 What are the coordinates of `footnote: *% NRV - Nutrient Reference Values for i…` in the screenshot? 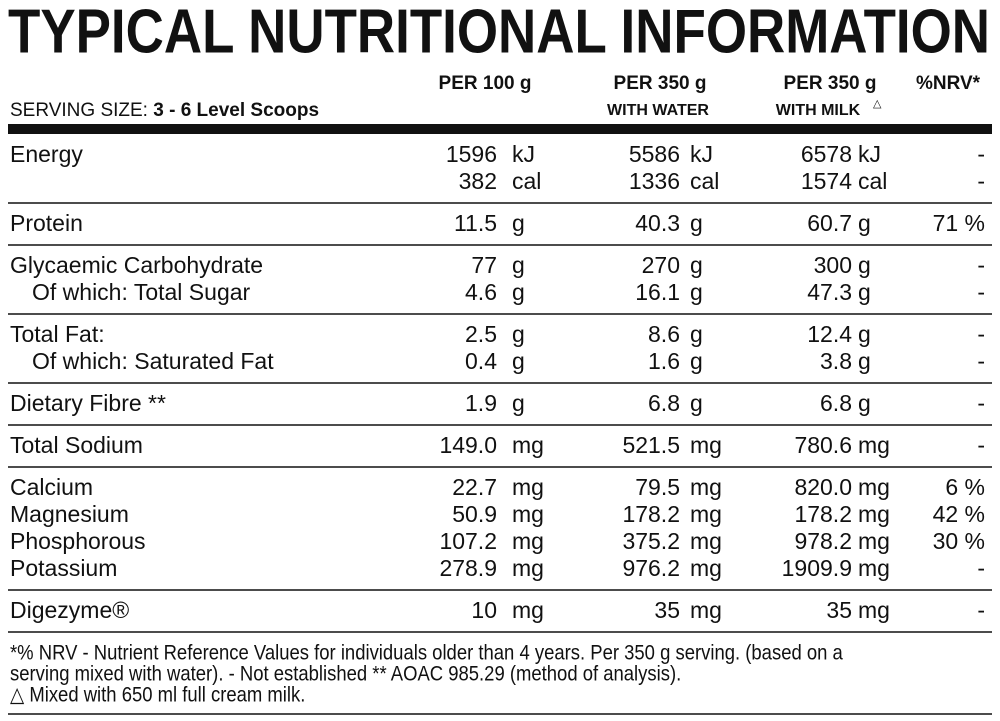 It's located at (426, 652).